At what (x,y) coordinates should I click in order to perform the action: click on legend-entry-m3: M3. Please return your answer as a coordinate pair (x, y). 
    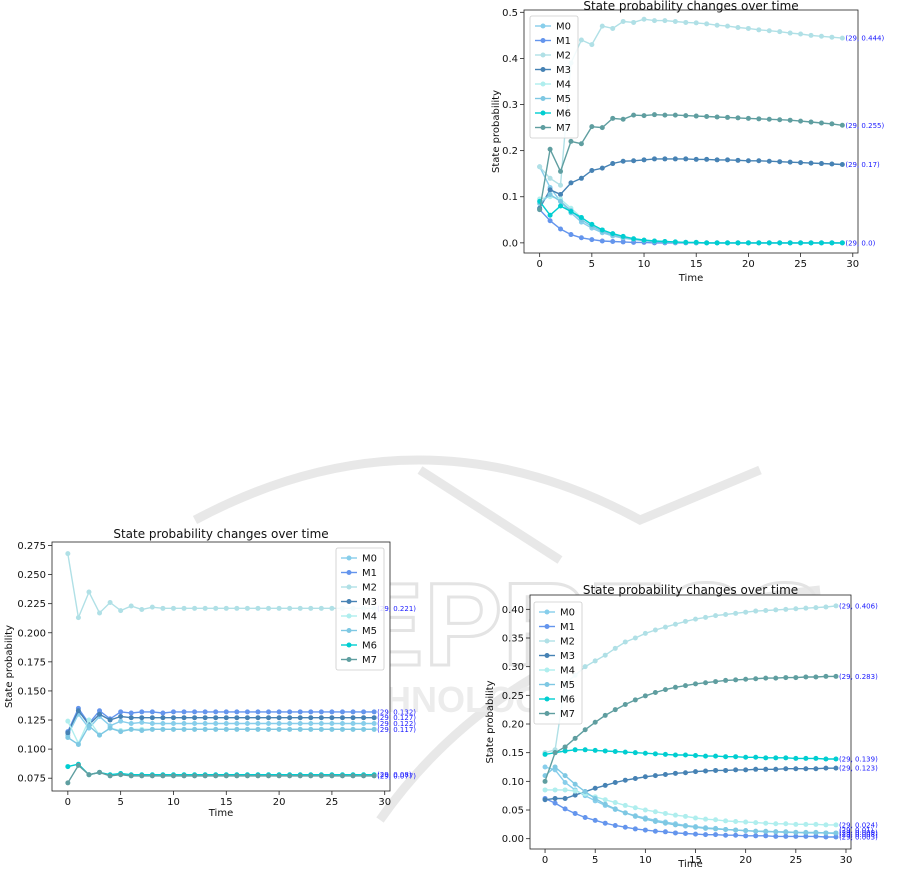
    Looking at the image, I should click on (567, 656).